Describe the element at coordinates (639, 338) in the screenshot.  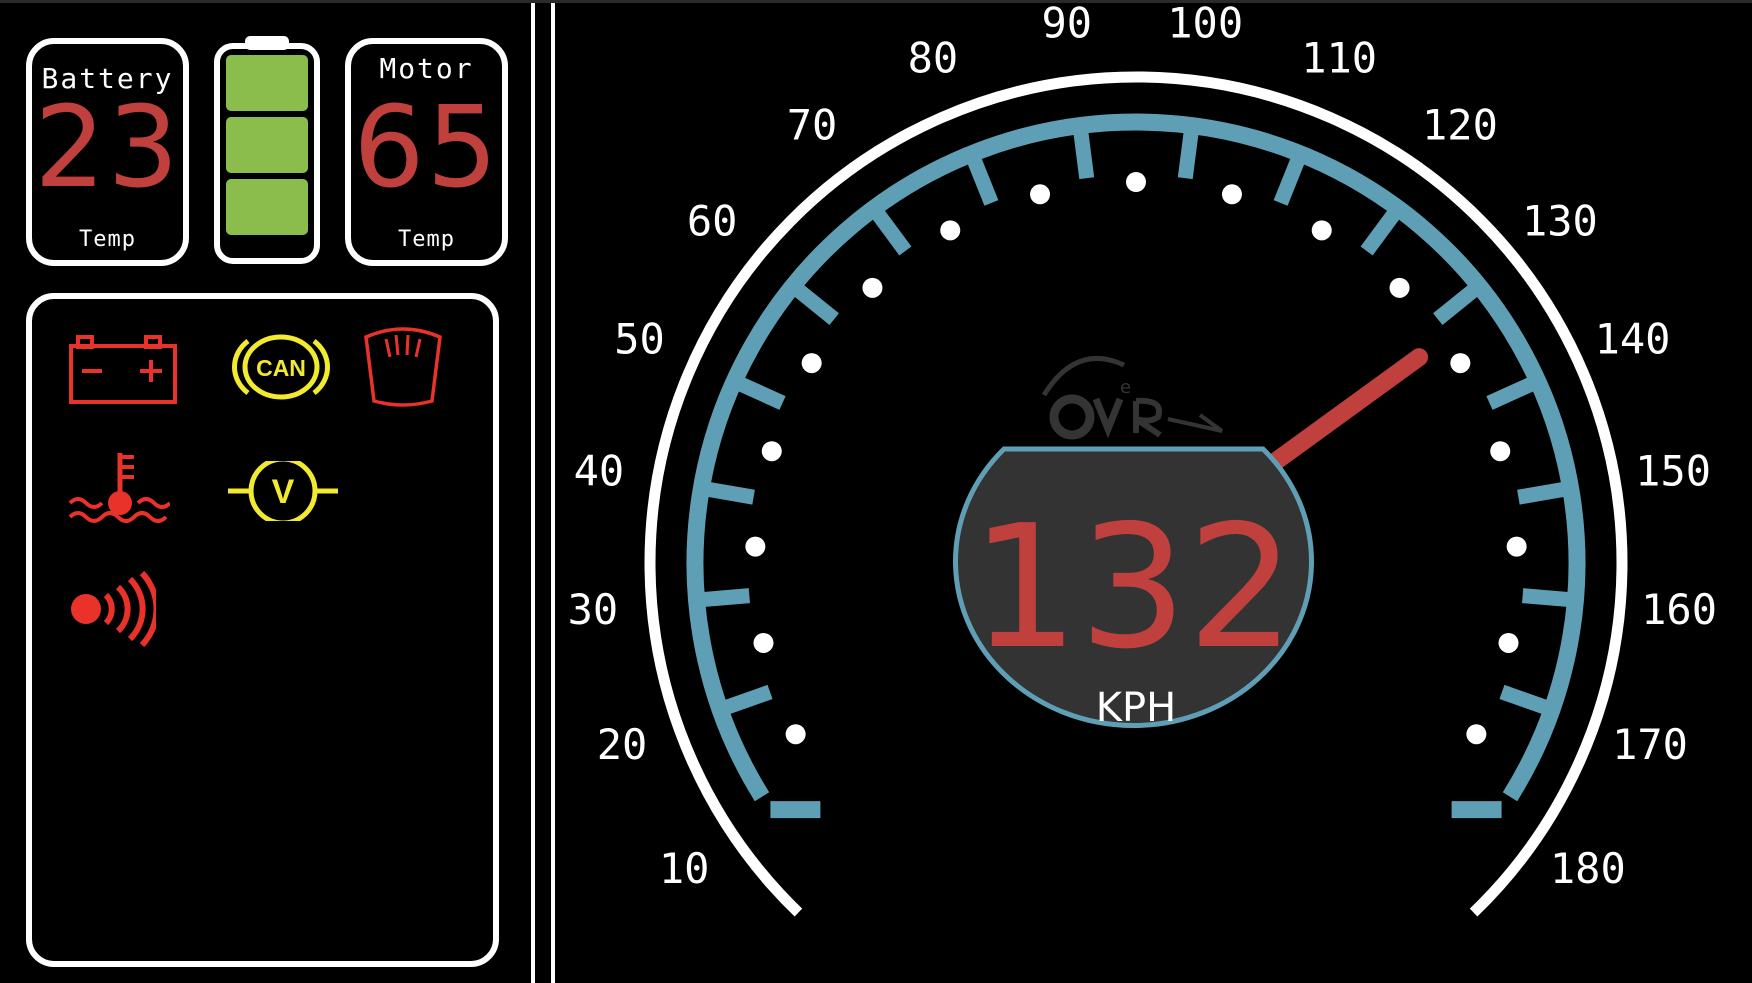
I see `scale-label: 50` at that location.